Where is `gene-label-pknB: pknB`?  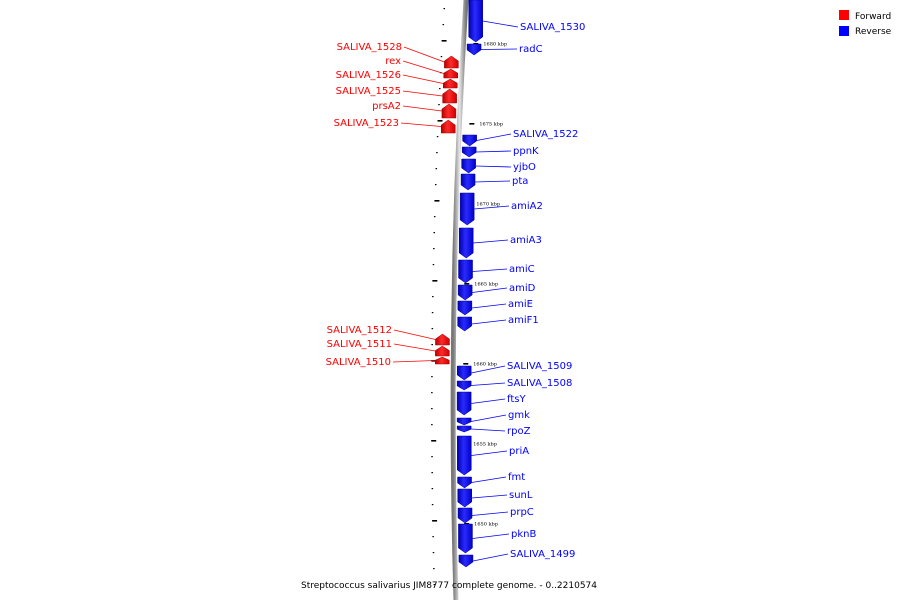
gene-label-pknB: pknB is located at coordinates (523, 534).